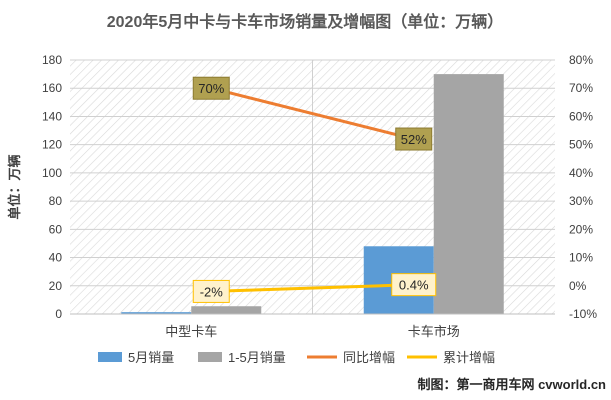  What do you see at coordinates (52, 116) in the screenshot?
I see `left-tick-label-7: 140` at bounding box center [52, 116].